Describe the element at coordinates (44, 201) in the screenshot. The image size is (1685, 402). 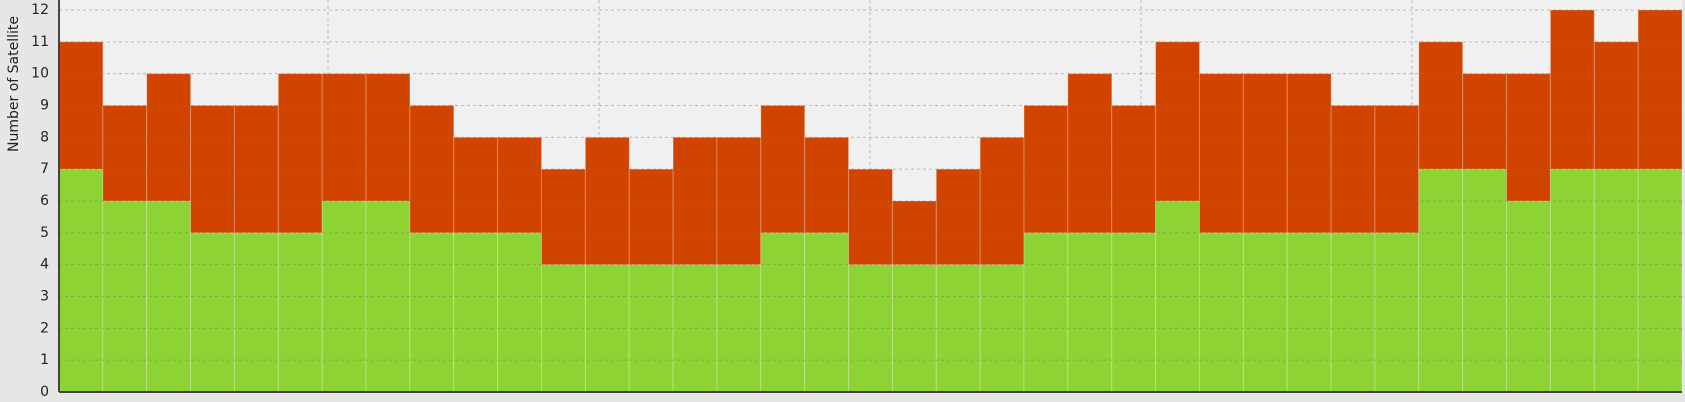
I see `y-tick-label: 6` at that location.